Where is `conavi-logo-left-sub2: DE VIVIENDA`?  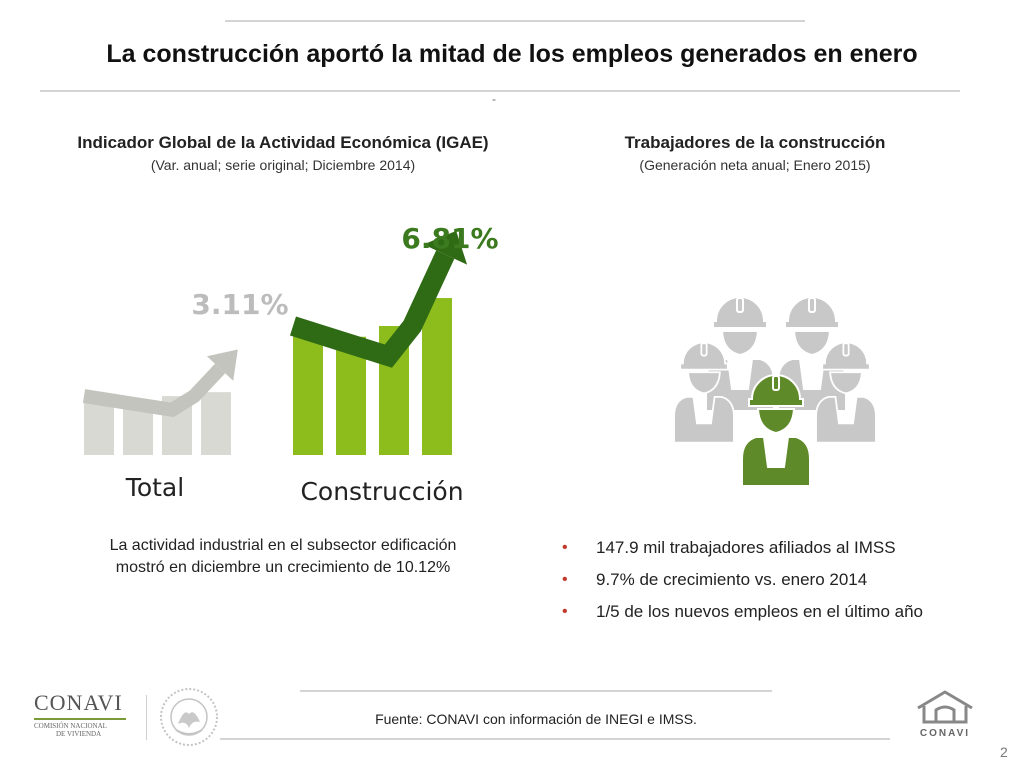 conavi-logo-left-sub2: DE VIVIENDA is located at coordinates (79, 734).